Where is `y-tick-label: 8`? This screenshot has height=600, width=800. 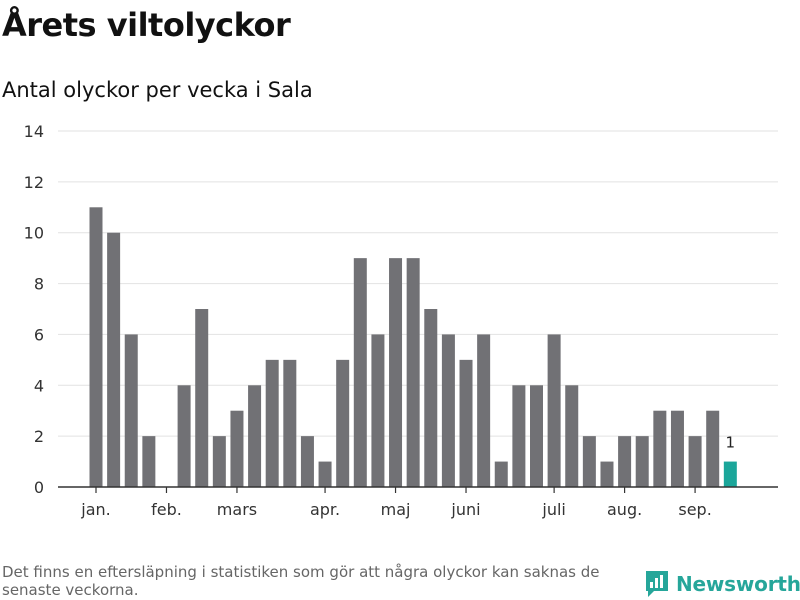
y-tick-label: 8 is located at coordinates (39, 284).